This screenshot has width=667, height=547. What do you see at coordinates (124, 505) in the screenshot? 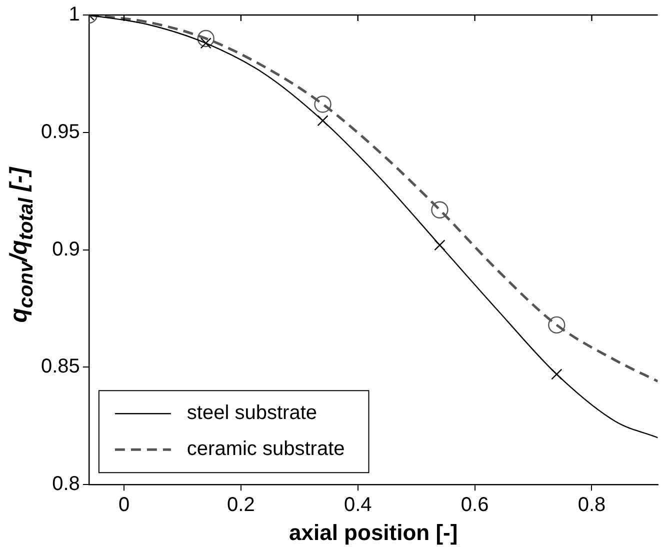
I see `x-tick-label: 0` at bounding box center [124, 505].